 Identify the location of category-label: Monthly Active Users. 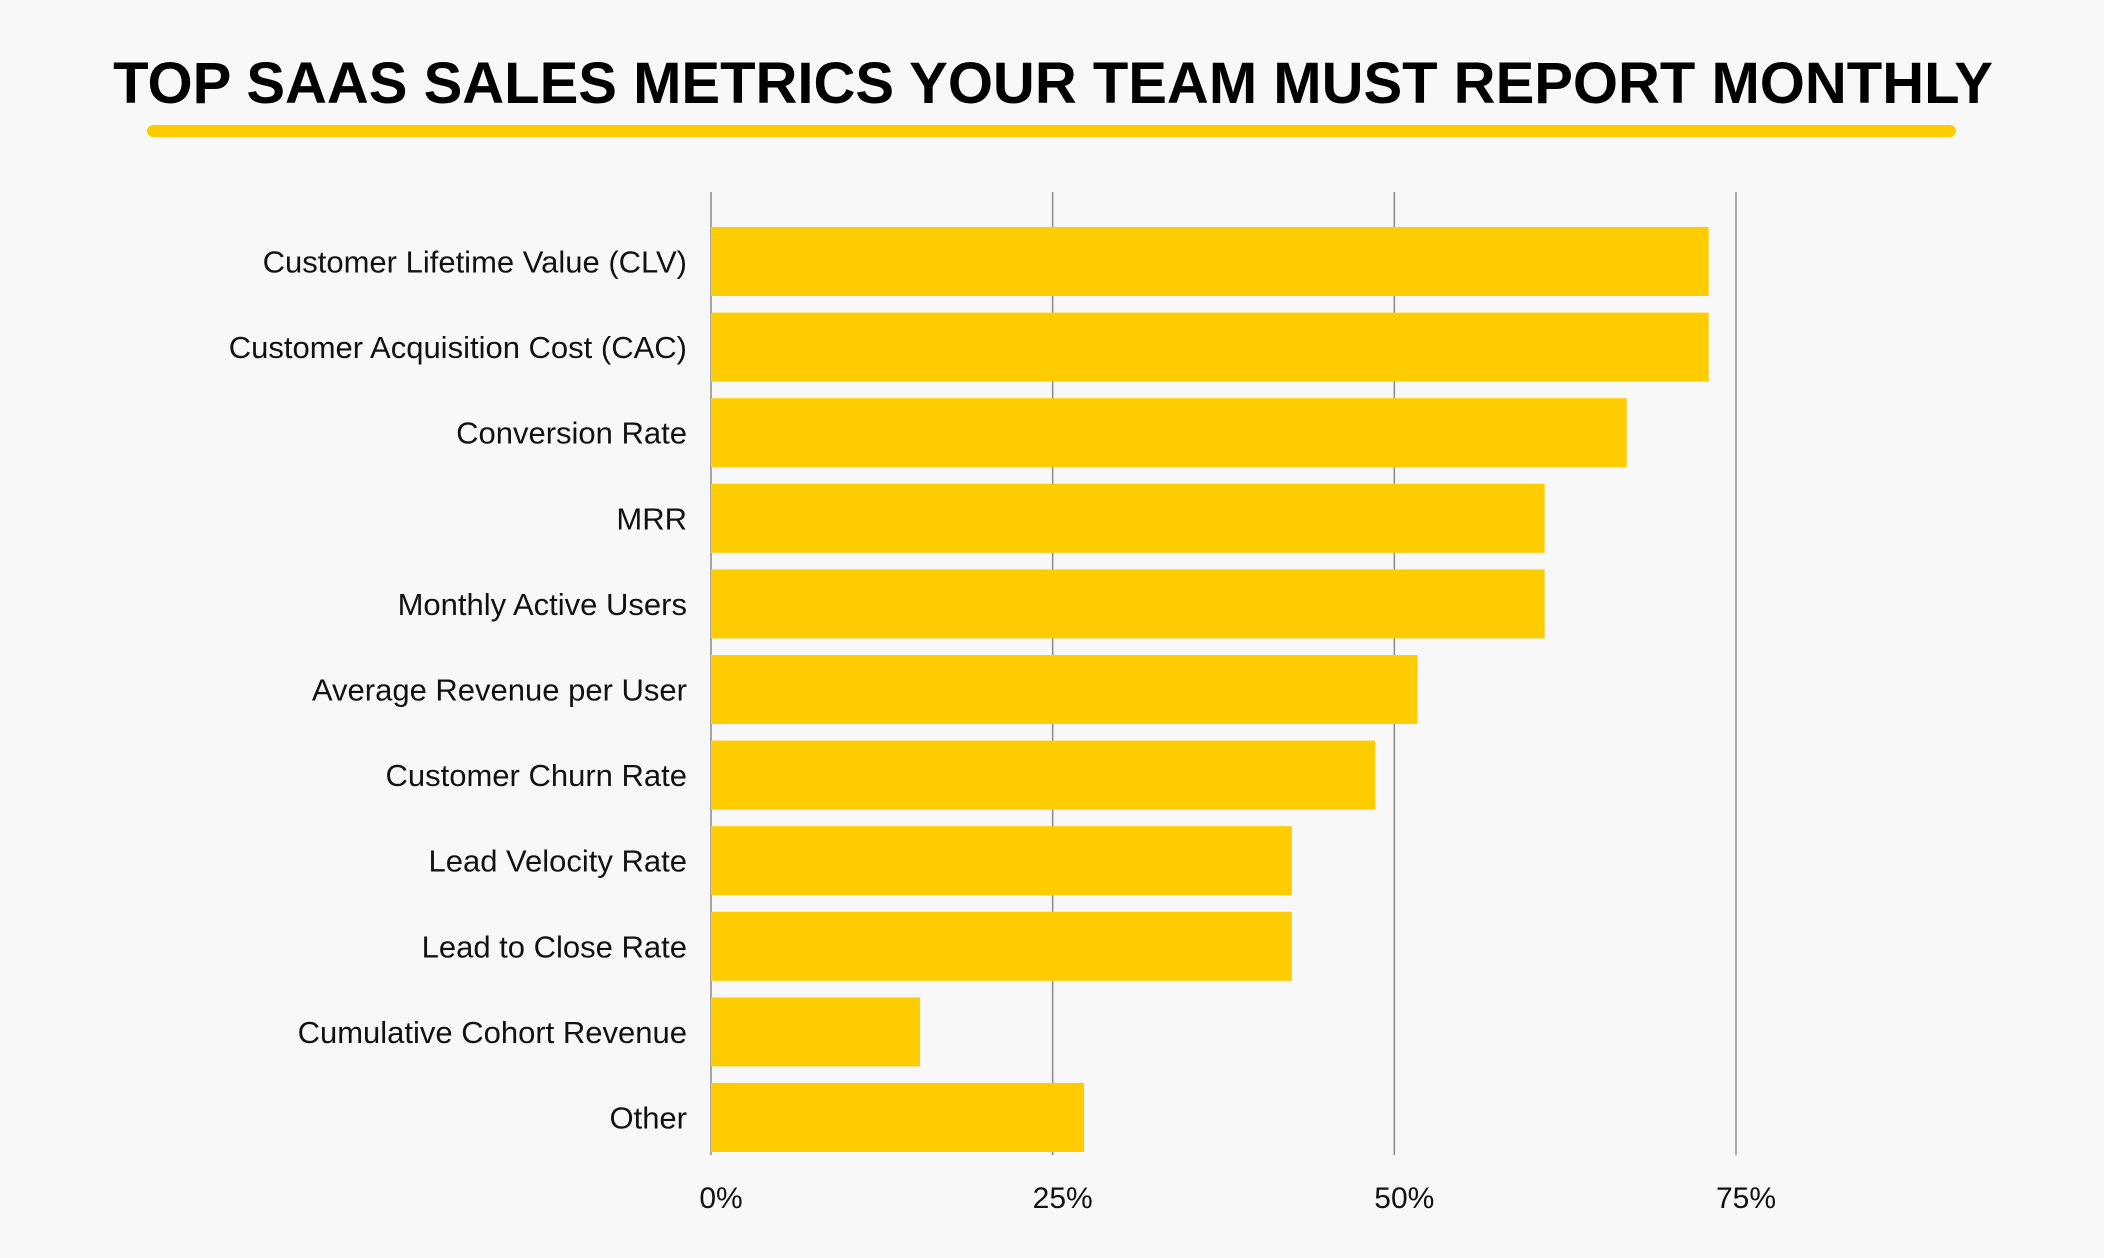
(542, 604).